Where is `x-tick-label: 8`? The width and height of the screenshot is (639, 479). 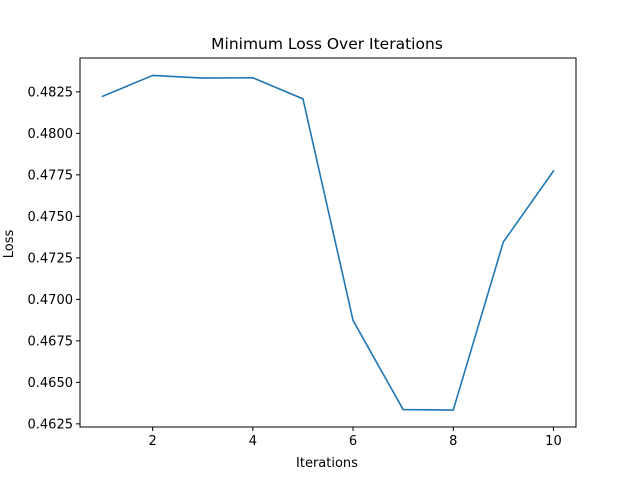 x-tick-label: 8 is located at coordinates (453, 441).